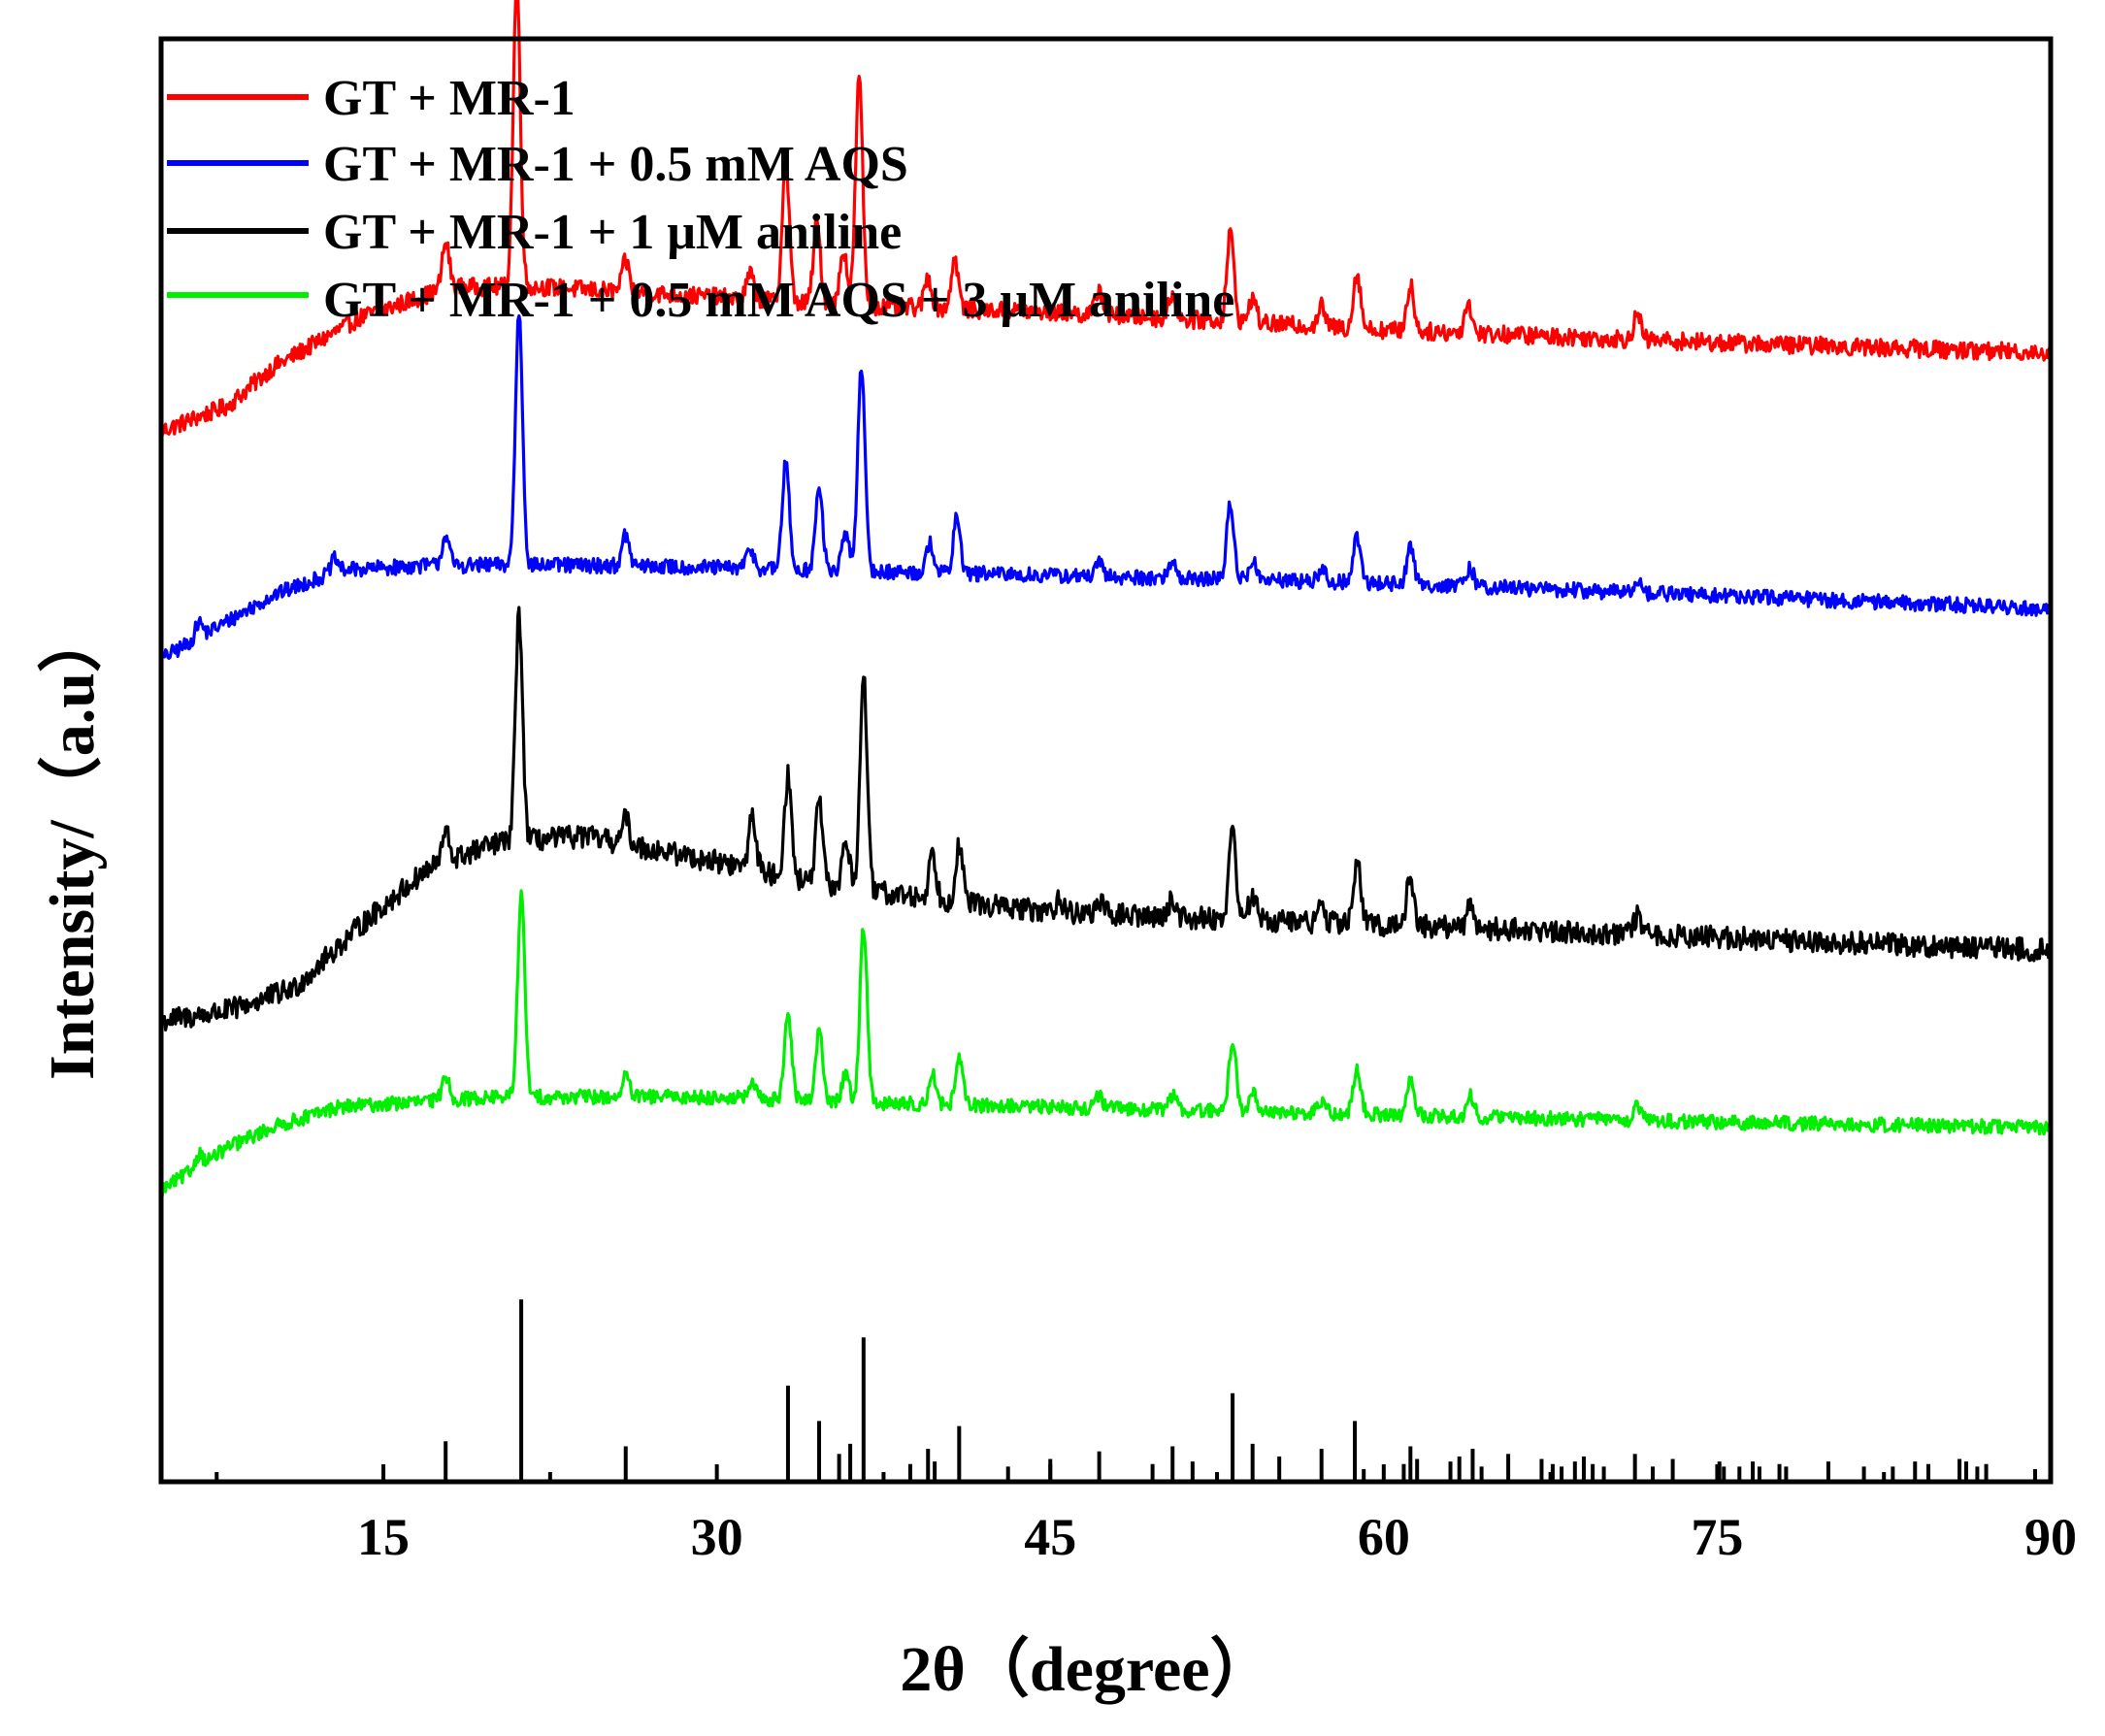 This screenshot has width=2105, height=1736. What do you see at coordinates (1086, 1669) in the screenshot?
I see `x-axis-title: 2θ（degree）` at bounding box center [1086, 1669].